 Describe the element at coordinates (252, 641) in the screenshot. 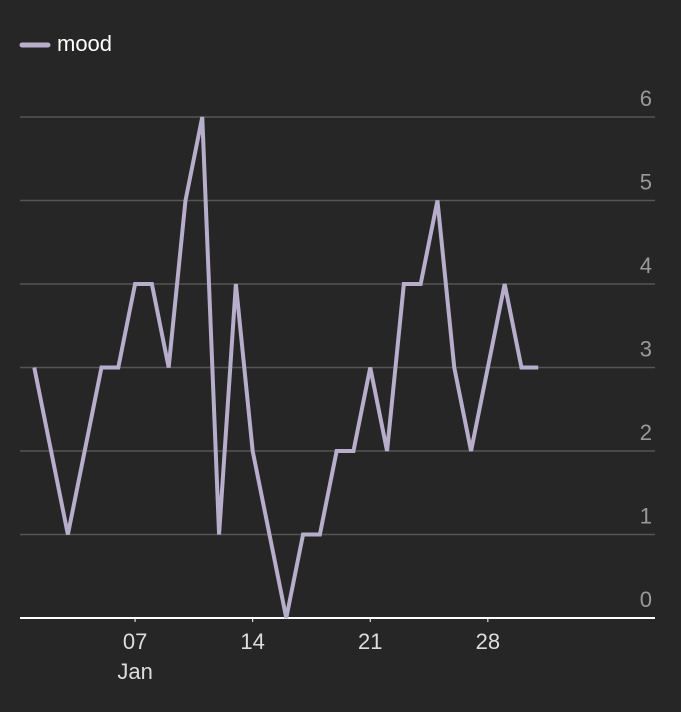

I see `x-tick-label: 14` at that location.